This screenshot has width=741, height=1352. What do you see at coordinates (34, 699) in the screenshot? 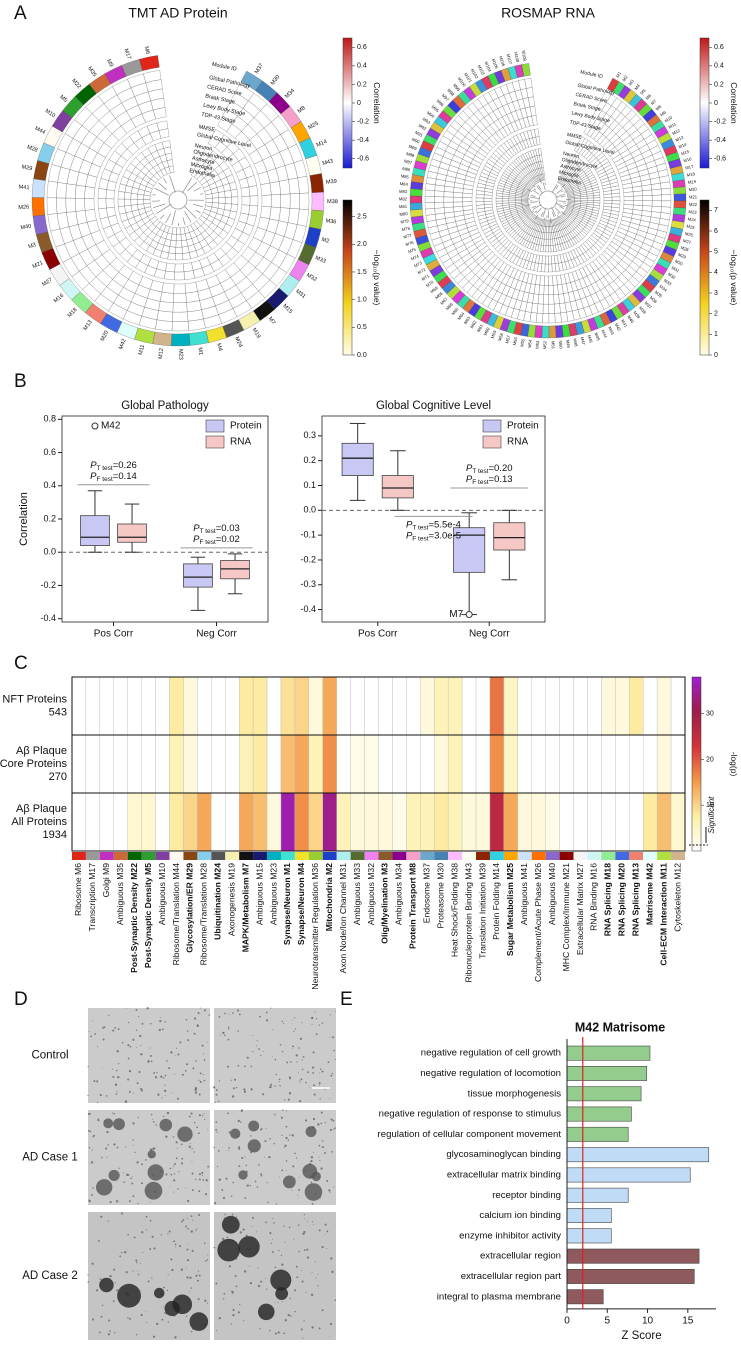
I see `row-label: NFT Proteins` at bounding box center [34, 699].